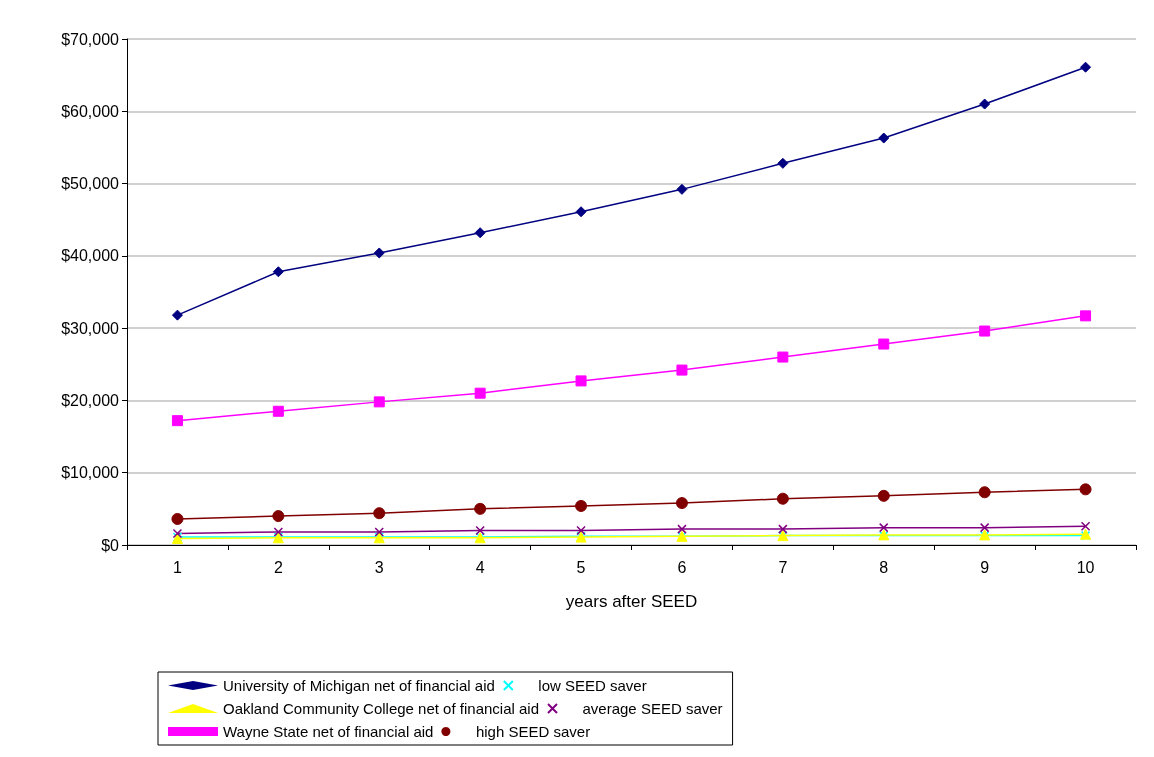 This screenshot has width=1154, height=757. I want to click on x-tick-label: 10, so click(1085, 567).